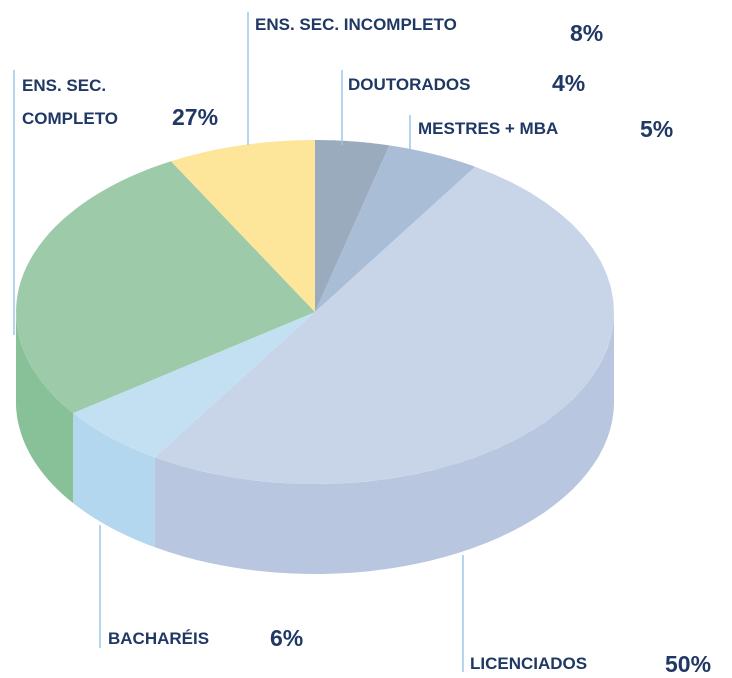 This screenshot has height=678, width=732. Describe the element at coordinates (688, 664) in the screenshot. I see `value-label: 50%` at that location.